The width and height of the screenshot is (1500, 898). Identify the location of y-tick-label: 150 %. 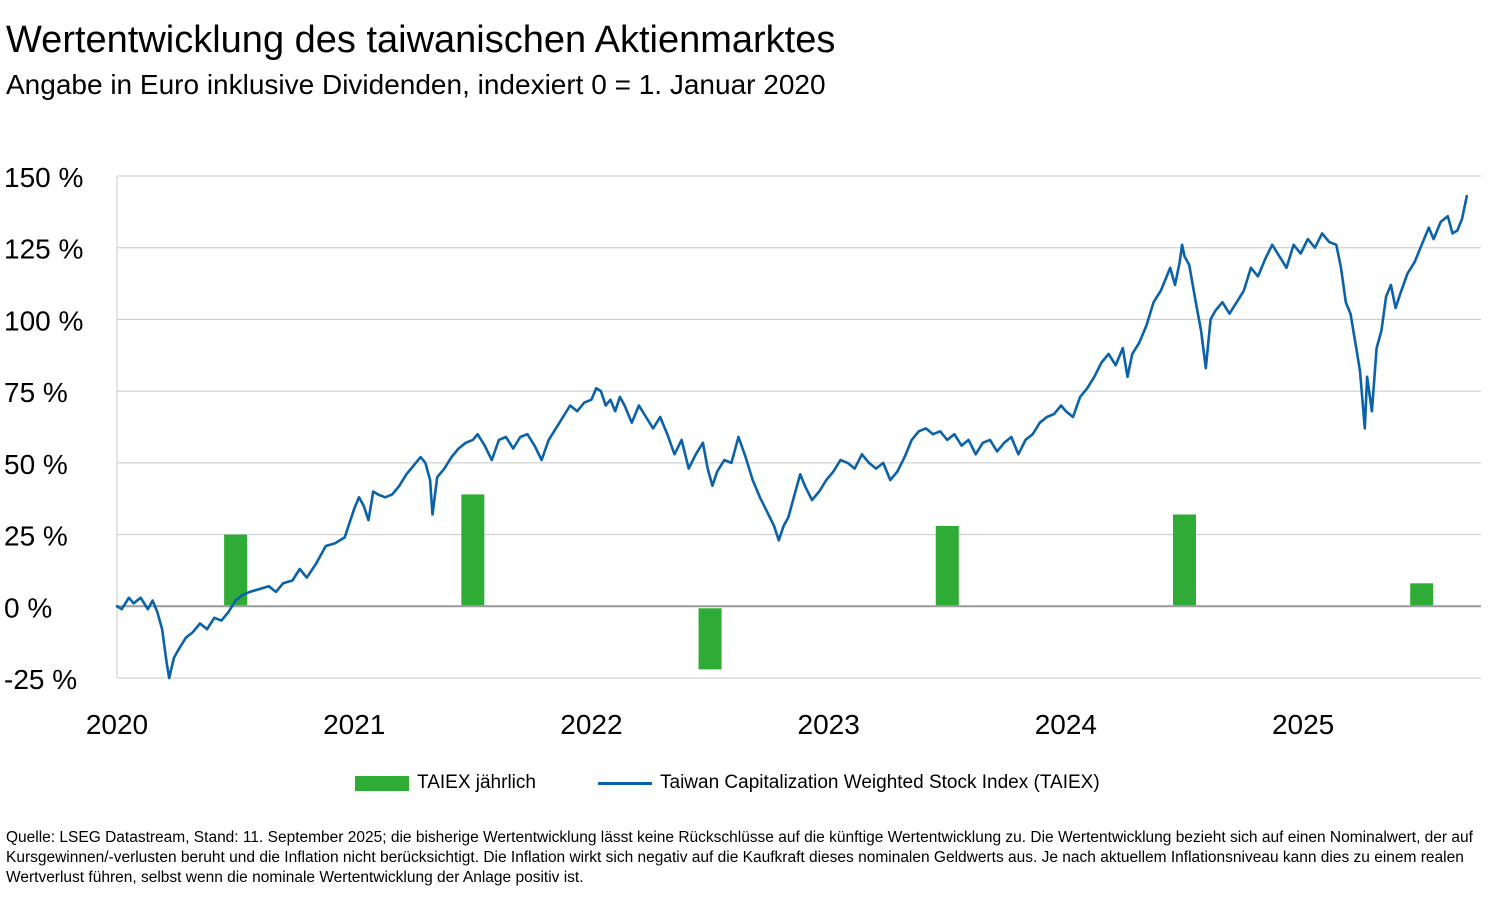
(43, 177).